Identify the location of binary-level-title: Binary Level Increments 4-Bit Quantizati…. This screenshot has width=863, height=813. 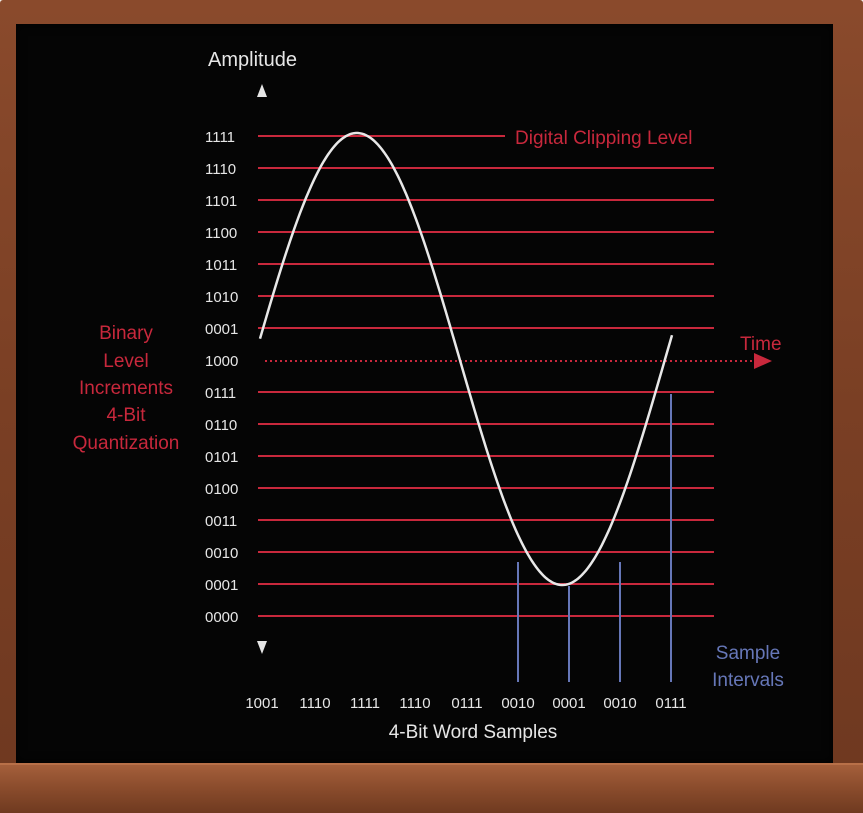
(126, 388).